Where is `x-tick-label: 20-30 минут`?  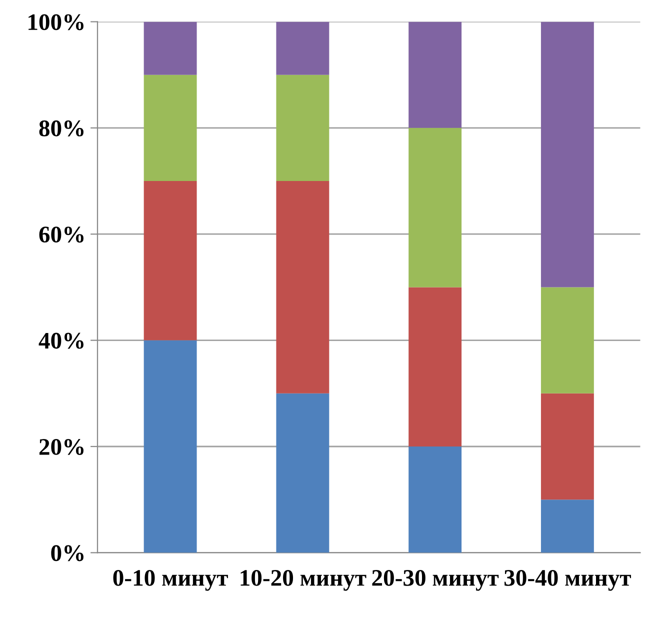
x-tick-label: 20-30 минут is located at coordinates (435, 580).